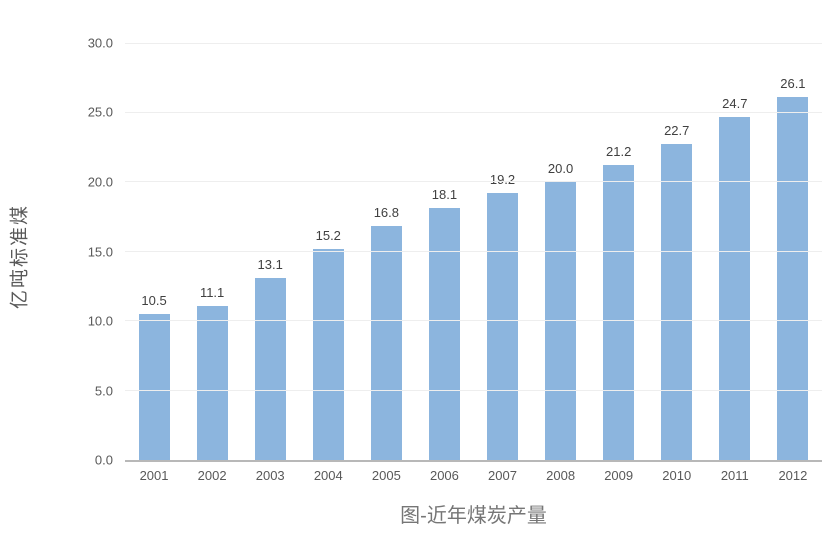 This screenshot has height=550, width=838. I want to click on y-axis-ticks: 30.0 25.0 20.0 15.0 10.0 5.0 0.0, so click(56, 252).